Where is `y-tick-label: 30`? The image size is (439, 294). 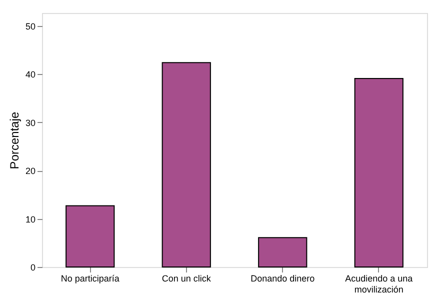
y-tick-label: 30 is located at coordinates (30, 123).